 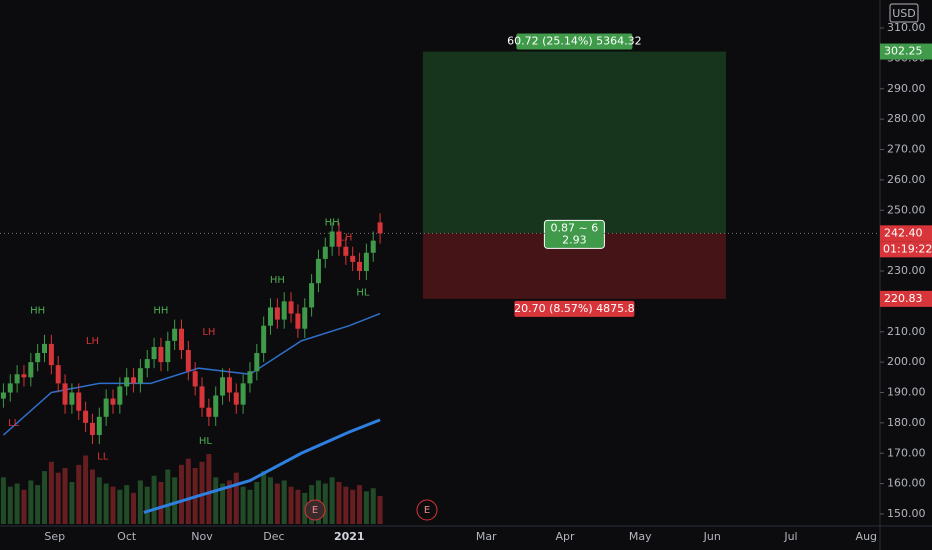 What do you see at coordinates (906, 179) in the screenshot?
I see `y-tick-label: 260.00` at bounding box center [906, 179].